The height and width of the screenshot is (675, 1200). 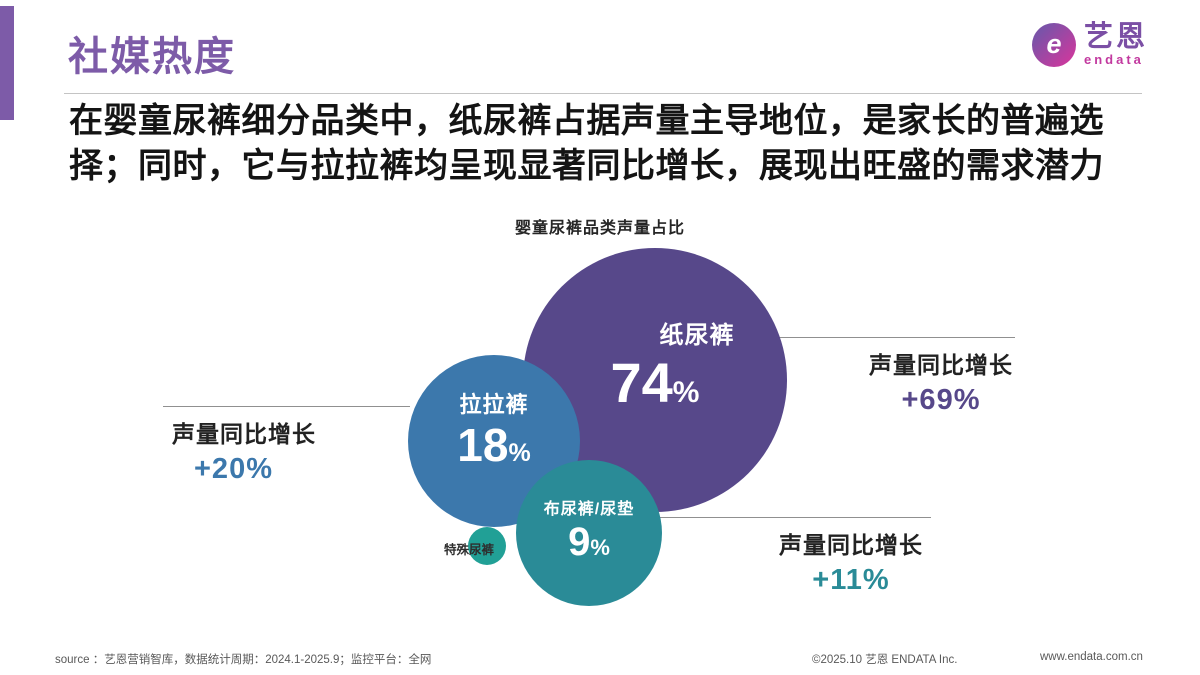 I want to click on bubble-cloth-diaper: 布尿裤/尿垫 9%, so click(x=589, y=533).